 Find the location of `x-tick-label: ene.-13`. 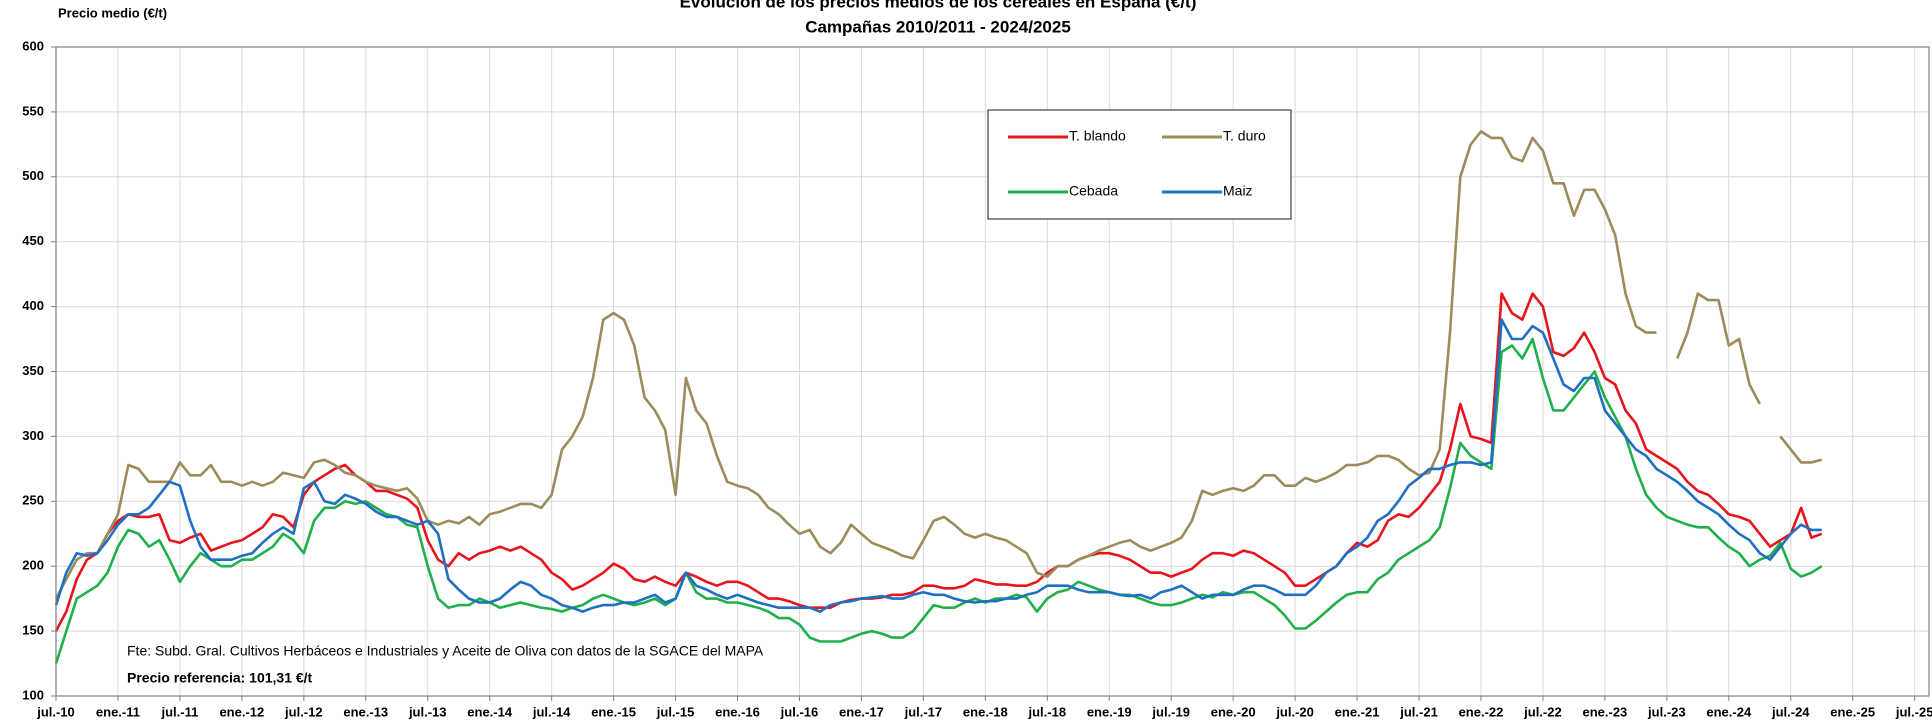

x-tick-label: ene.-13 is located at coordinates (365, 711).